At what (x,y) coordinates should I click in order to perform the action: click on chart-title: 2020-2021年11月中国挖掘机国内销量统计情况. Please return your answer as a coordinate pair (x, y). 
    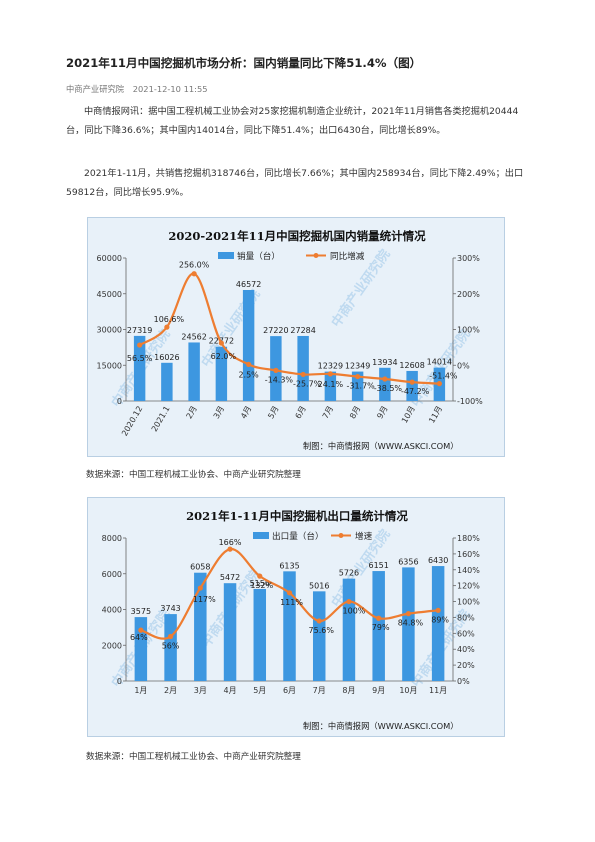
    Looking at the image, I should click on (297, 236).